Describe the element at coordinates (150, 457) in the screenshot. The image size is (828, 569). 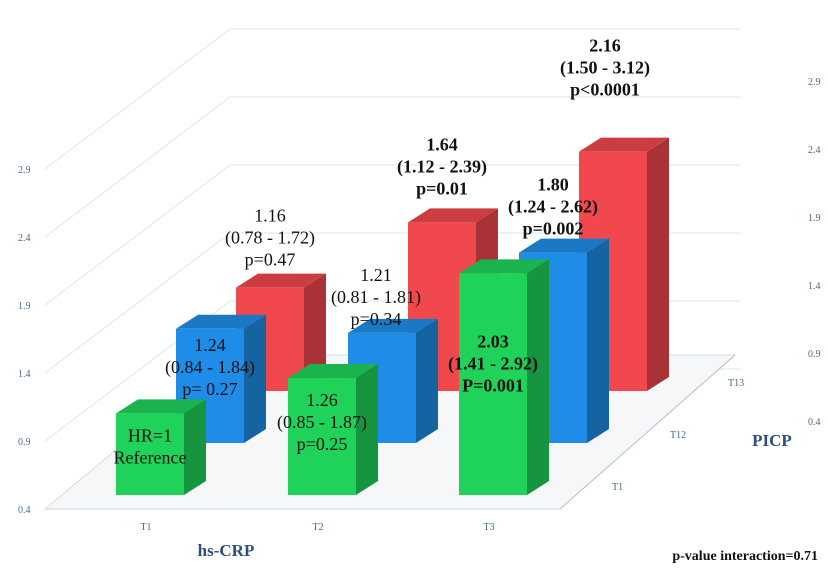
I see `data-label: Reference` at that location.